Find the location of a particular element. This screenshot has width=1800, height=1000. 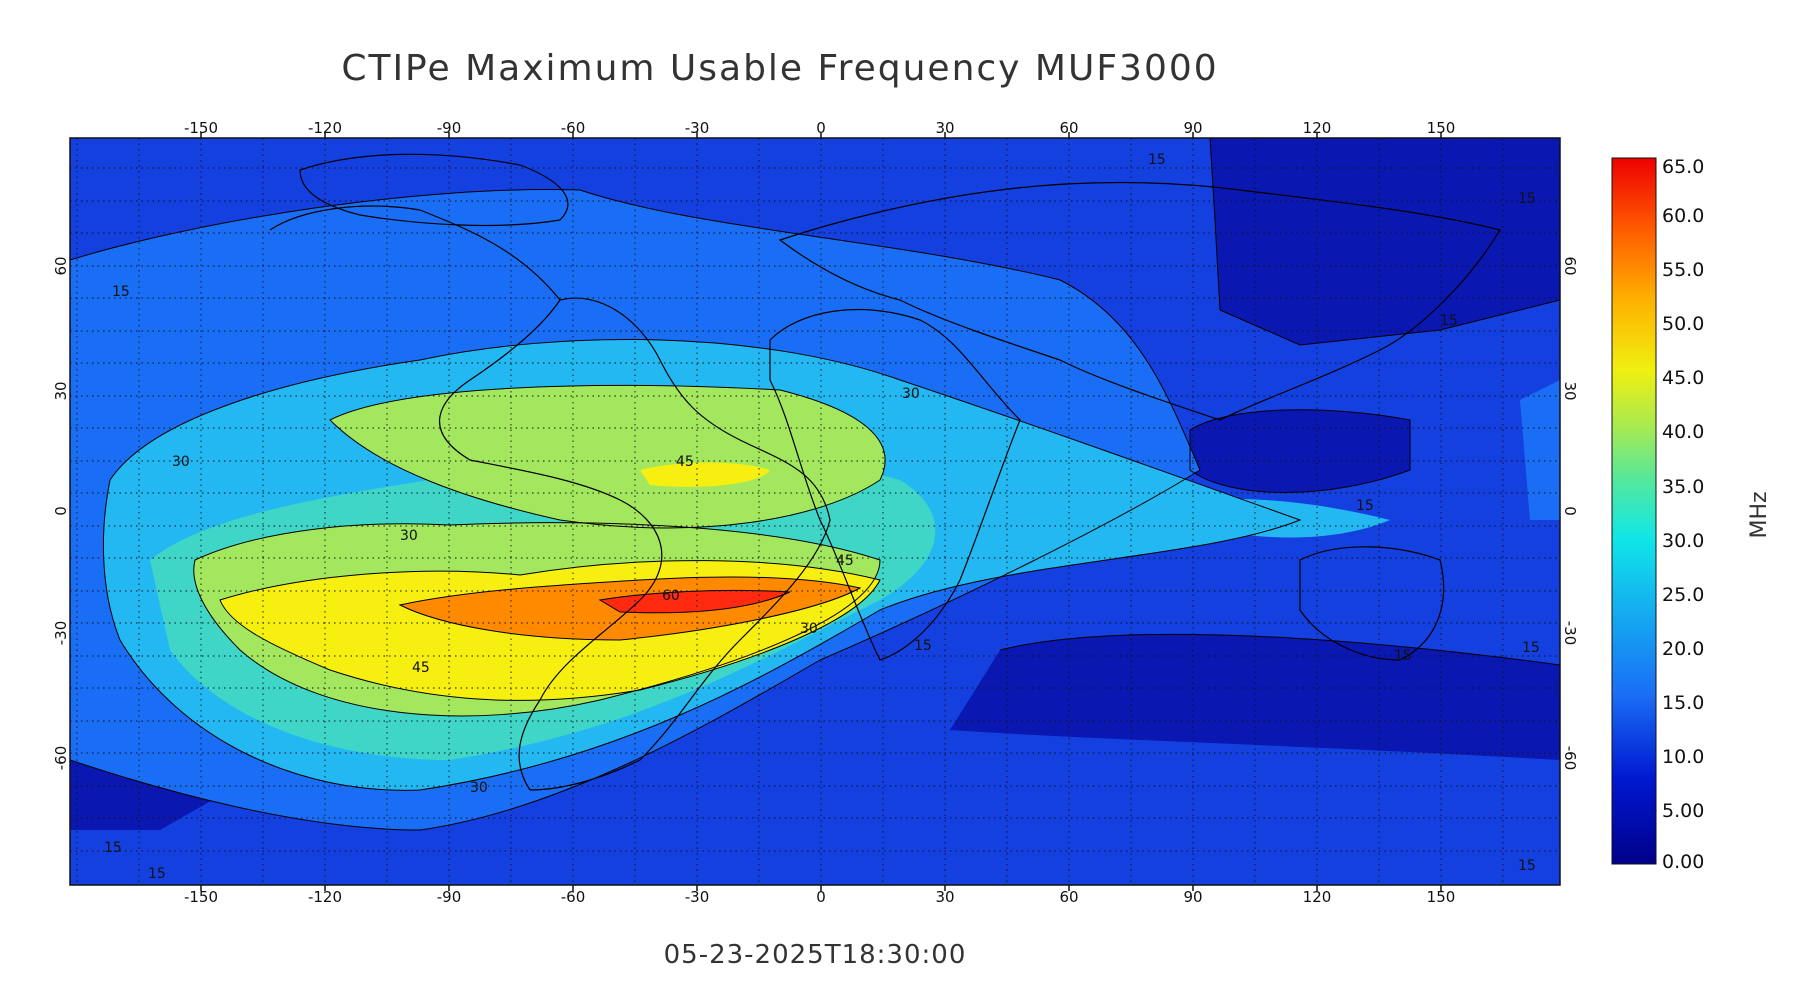

colorbar-label: 25.0 is located at coordinates (1683, 595).